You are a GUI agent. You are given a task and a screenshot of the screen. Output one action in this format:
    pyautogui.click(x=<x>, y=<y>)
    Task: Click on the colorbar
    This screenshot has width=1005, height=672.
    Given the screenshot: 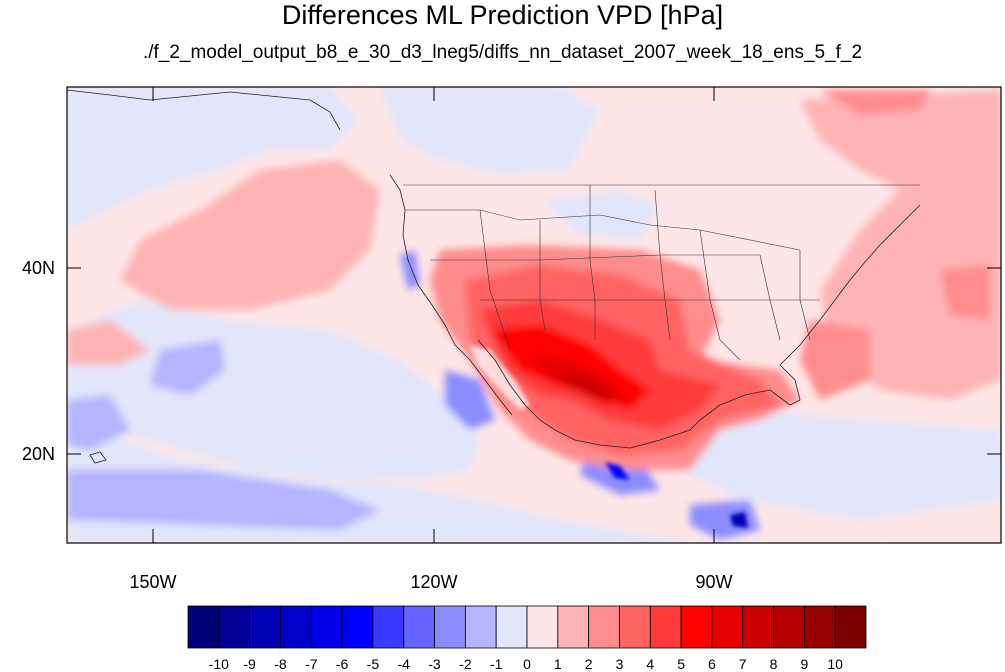 What is the action you would take?
    pyautogui.click(x=527, y=627)
    